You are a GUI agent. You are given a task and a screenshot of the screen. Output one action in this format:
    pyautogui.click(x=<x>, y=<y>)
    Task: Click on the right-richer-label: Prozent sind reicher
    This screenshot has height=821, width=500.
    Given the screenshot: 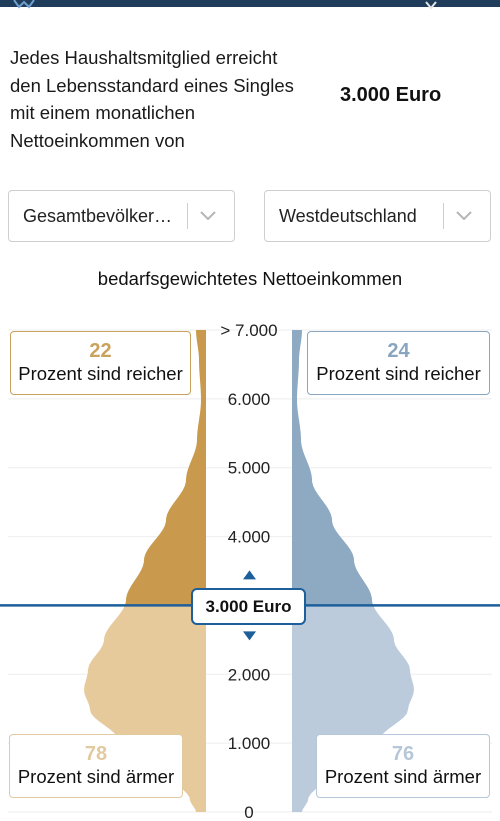 What is the action you would take?
    pyautogui.click(x=398, y=373)
    